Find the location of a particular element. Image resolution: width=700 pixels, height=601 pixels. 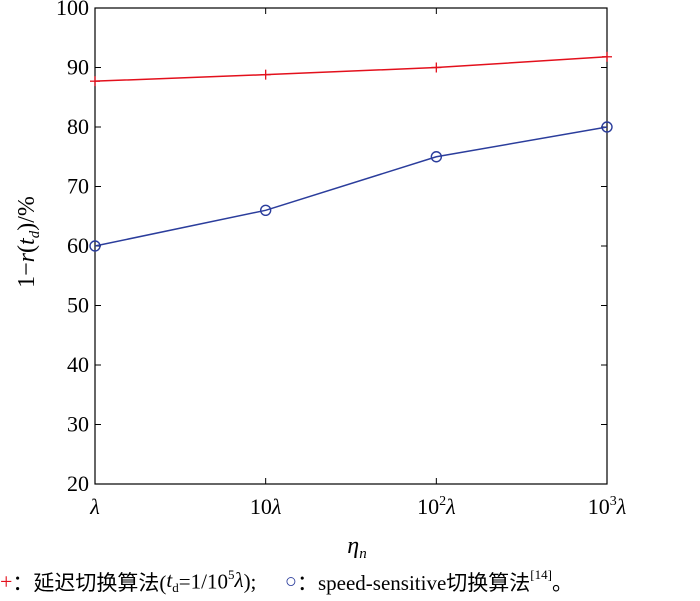

y-tick-label: 30 is located at coordinates (78, 424).